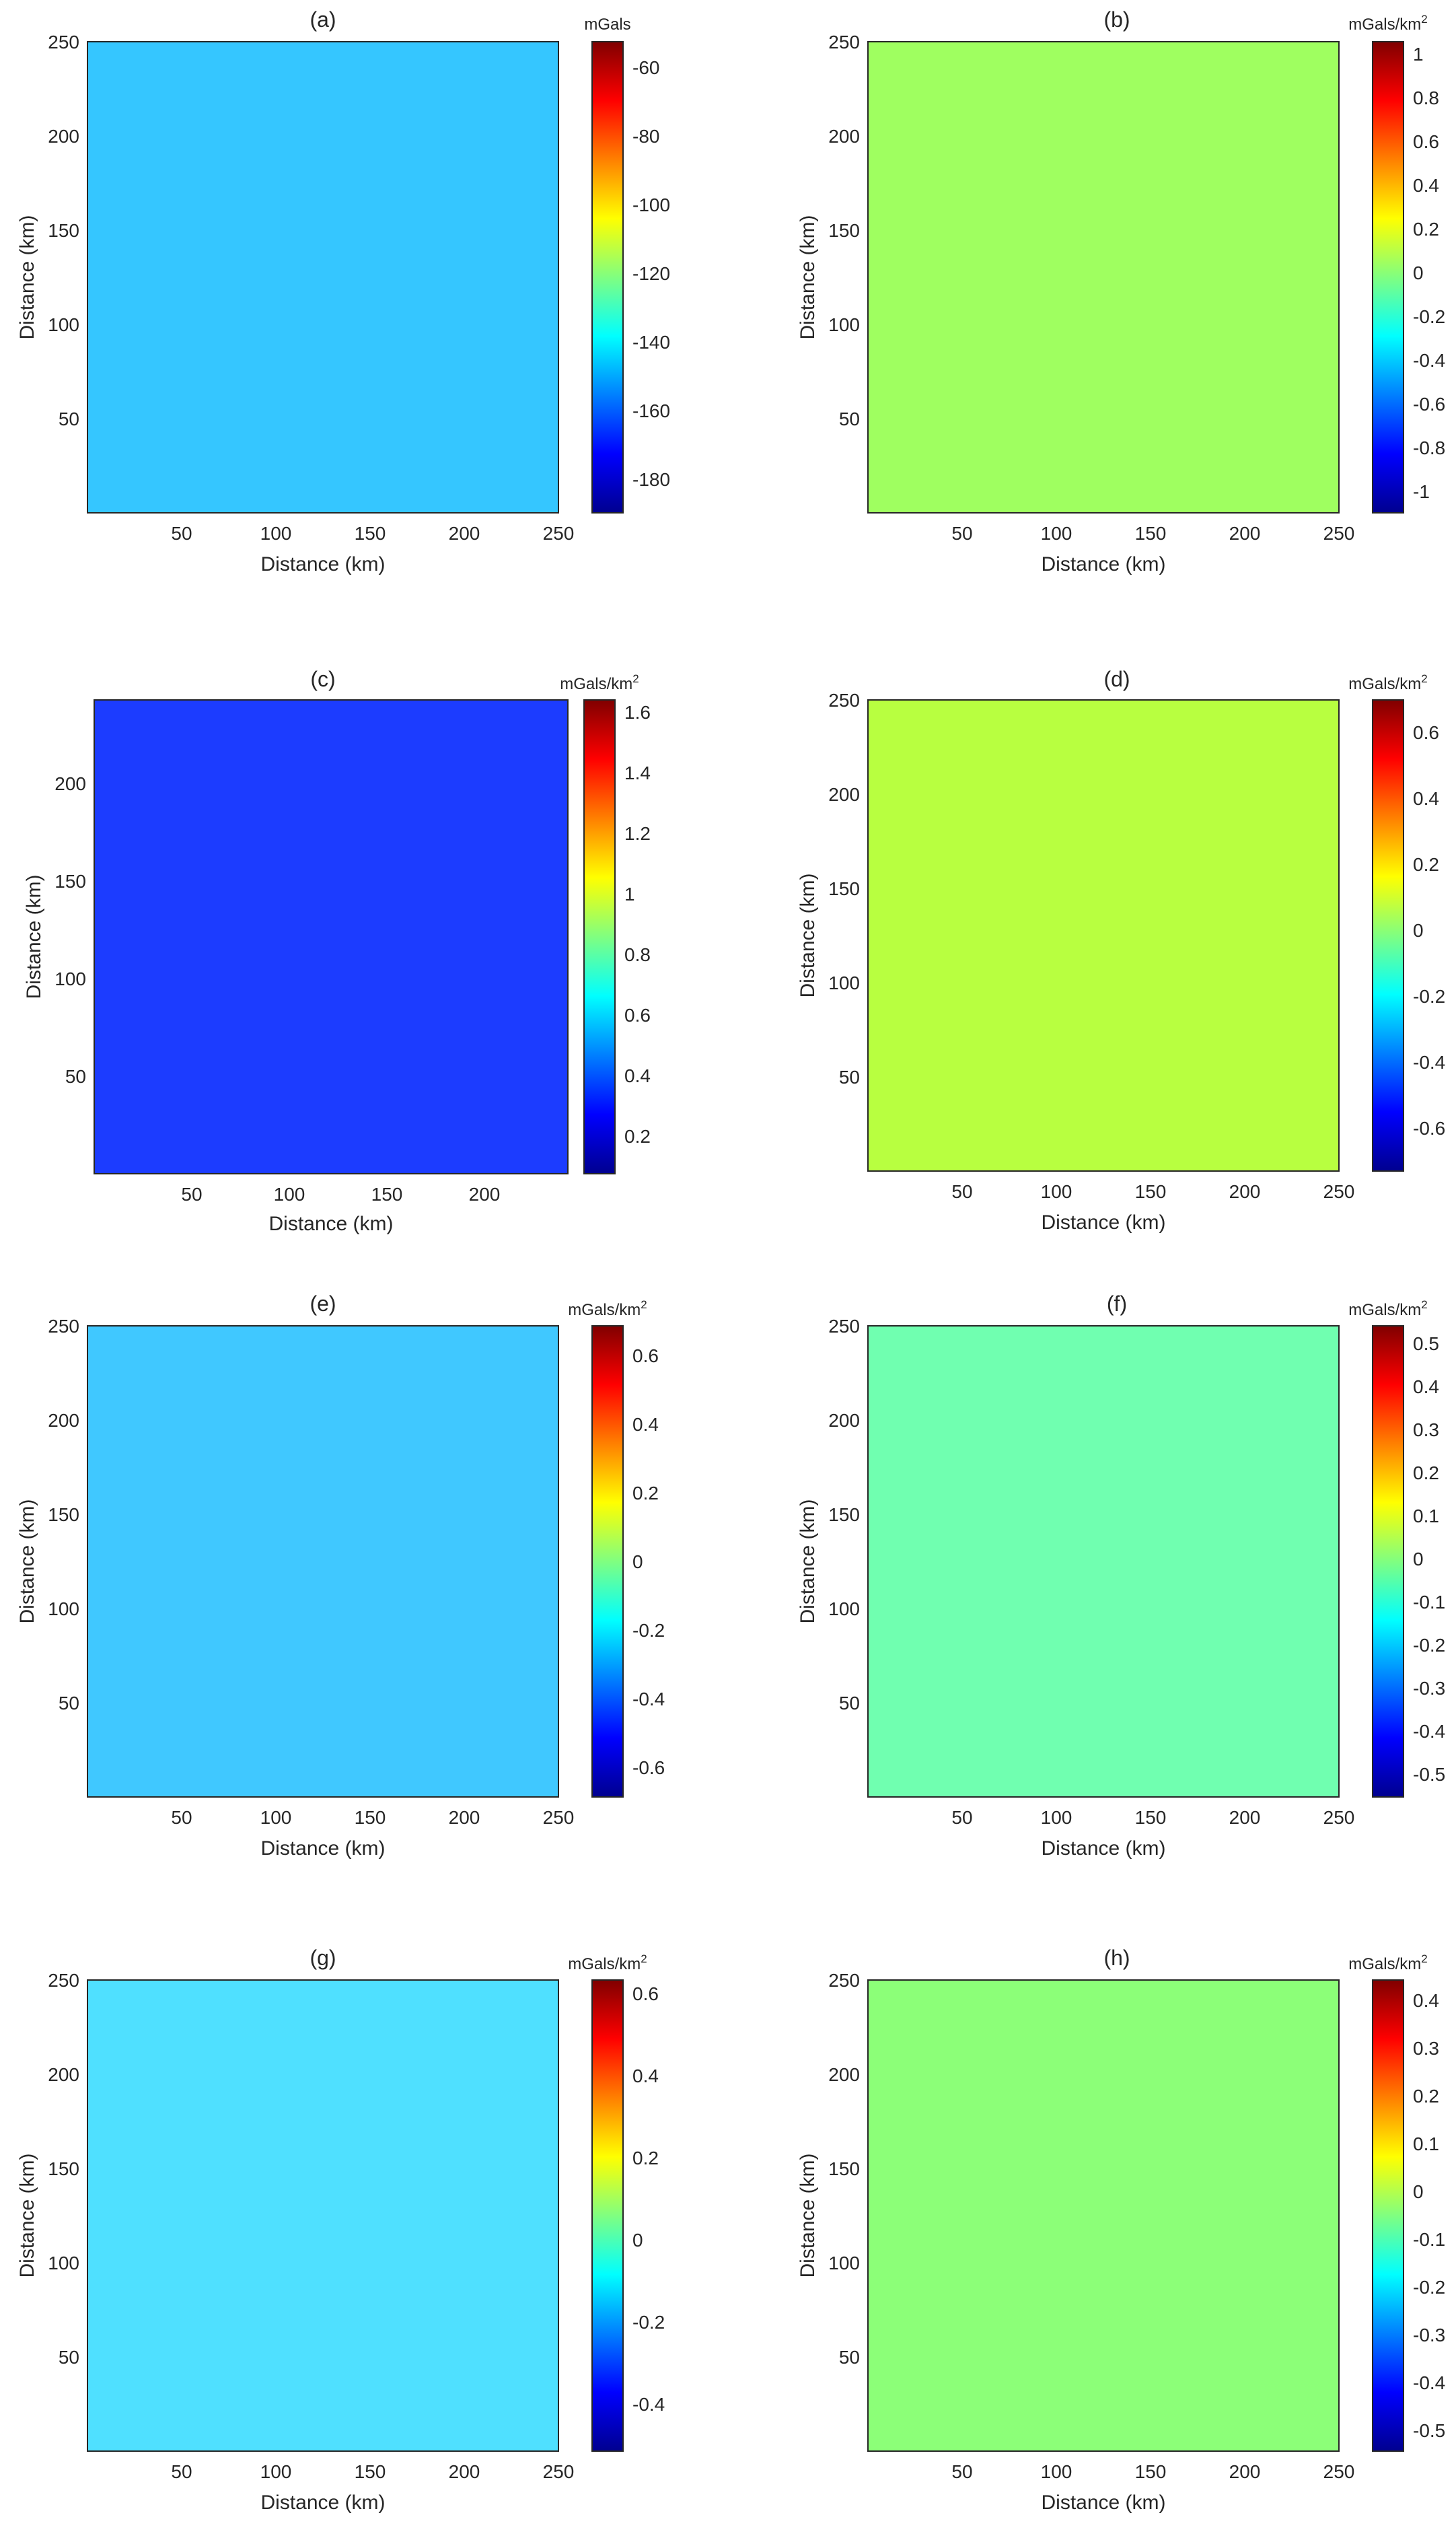 The height and width of the screenshot is (2544, 1456). Describe the element at coordinates (1426, 2049) in the screenshot. I see `colorbar-tick-label: 0.3` at that location.